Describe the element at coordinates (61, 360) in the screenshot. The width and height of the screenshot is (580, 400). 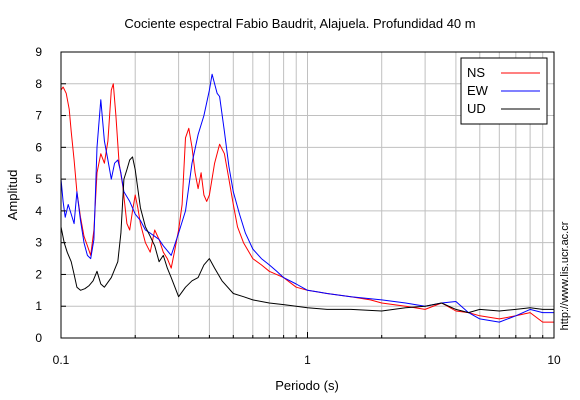
I see `x-tick-label: 0.1` at that location.